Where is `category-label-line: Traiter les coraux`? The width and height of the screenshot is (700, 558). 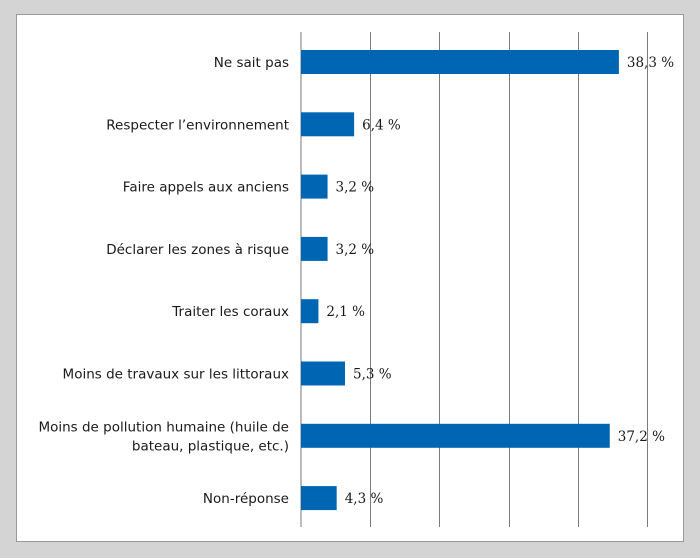 category-label-line: Traiter les coraux is located at coordinates (230, 312).